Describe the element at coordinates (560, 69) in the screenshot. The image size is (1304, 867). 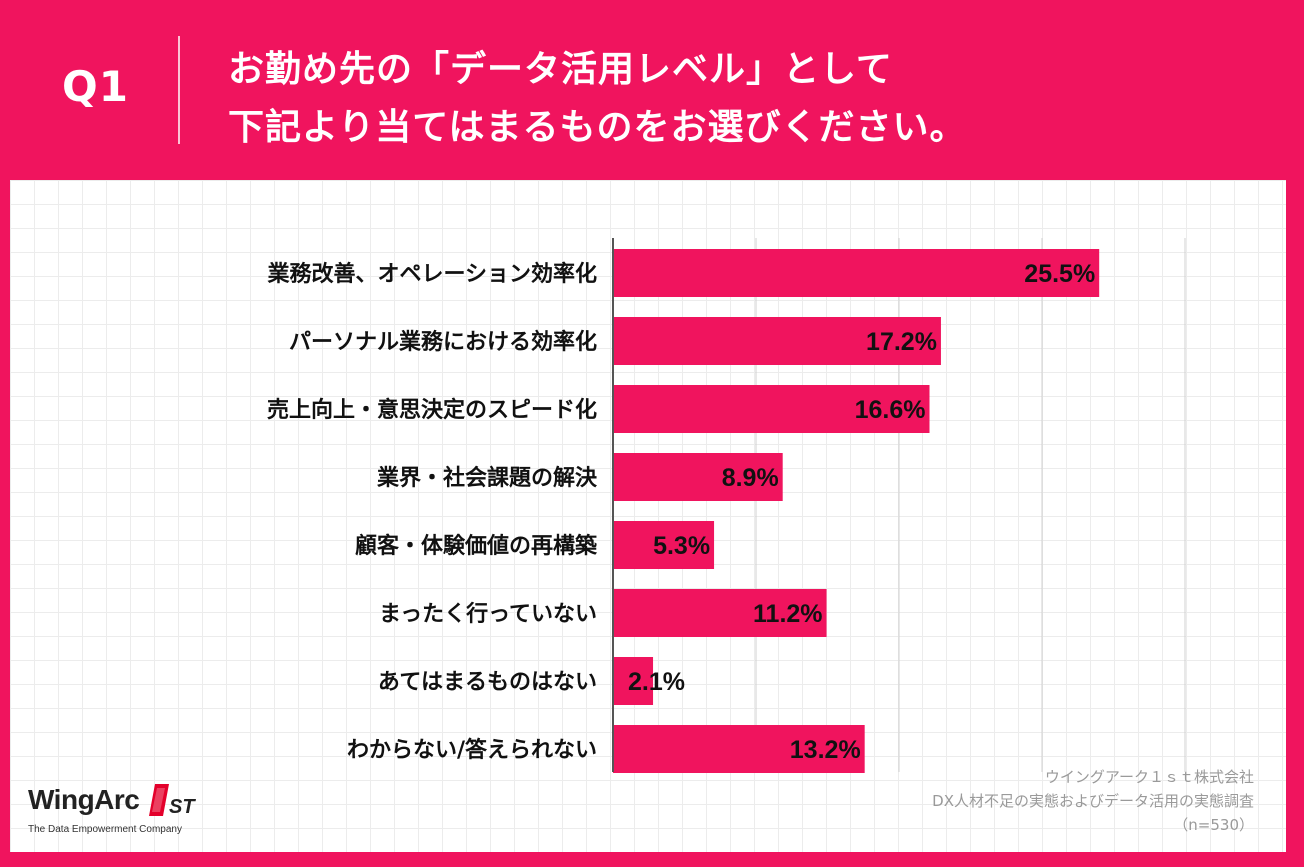
I see `question-text-line1: お勤め先の「データ活用レベル」として` at that location.